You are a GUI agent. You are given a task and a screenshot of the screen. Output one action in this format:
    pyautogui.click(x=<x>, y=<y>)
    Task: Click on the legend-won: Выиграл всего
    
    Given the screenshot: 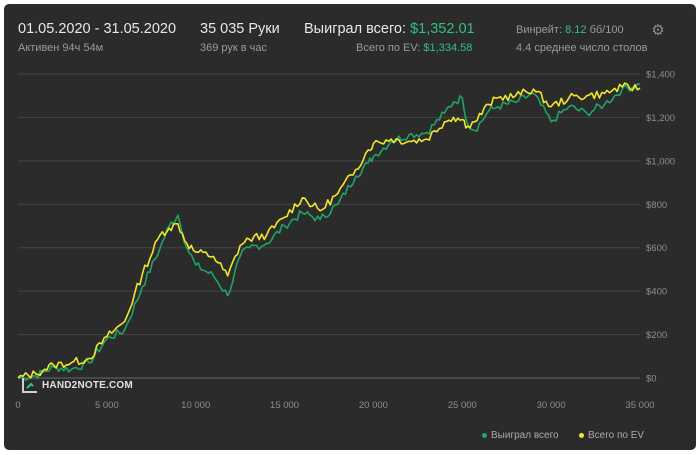 What is the action you would take?
    pyautogui.click(x=520, y=435)
    